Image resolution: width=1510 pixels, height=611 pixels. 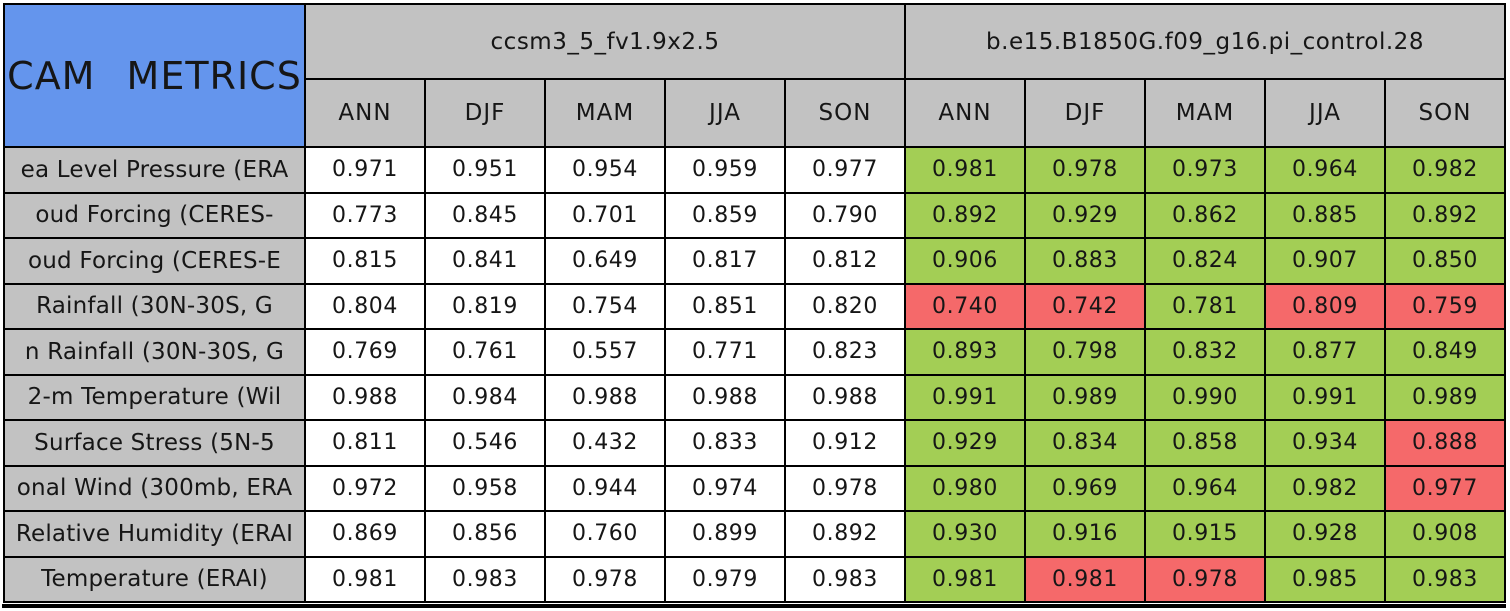 I want to click on metric-value-cell: 0.761, so click(x=486, y=353).